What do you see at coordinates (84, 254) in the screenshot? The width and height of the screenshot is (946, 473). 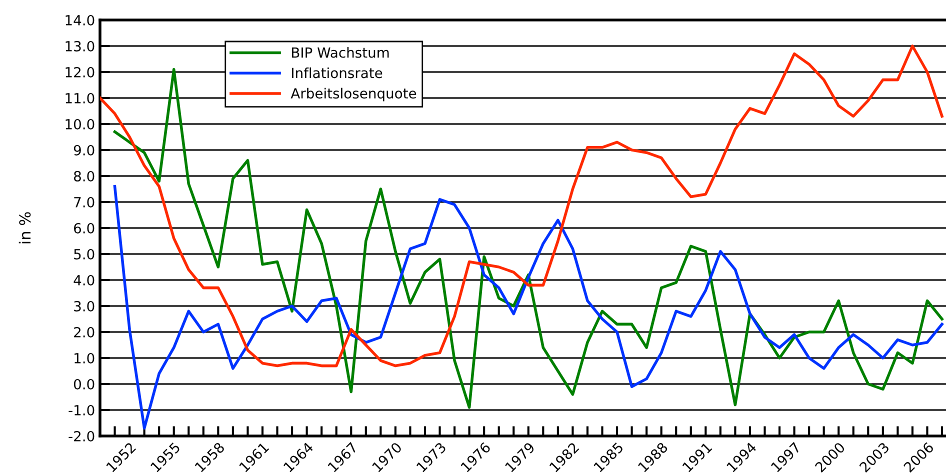 I see `y-tick-label: 5.0` at bounding box center [84, 254].